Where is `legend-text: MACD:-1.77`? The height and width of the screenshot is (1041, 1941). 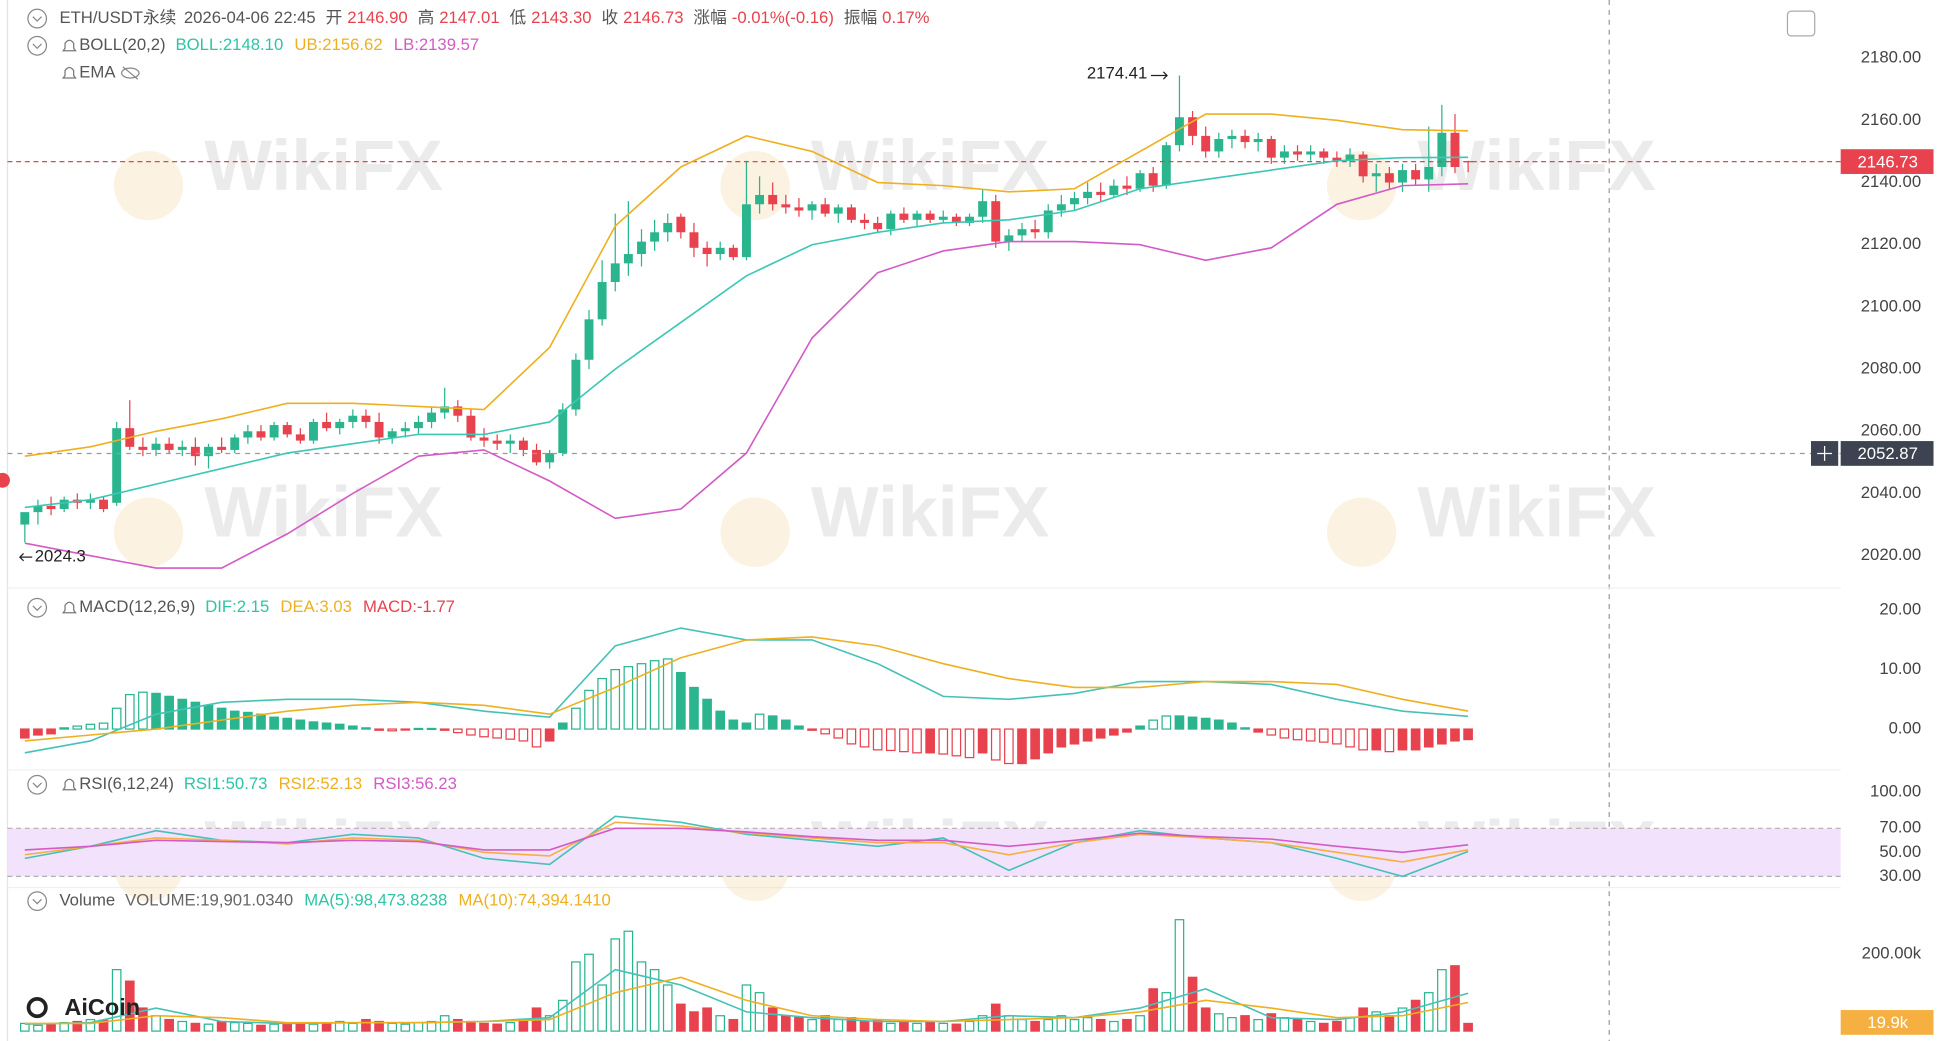 legend-text: MACD:-1.77 is located at coordinates (409, 606).